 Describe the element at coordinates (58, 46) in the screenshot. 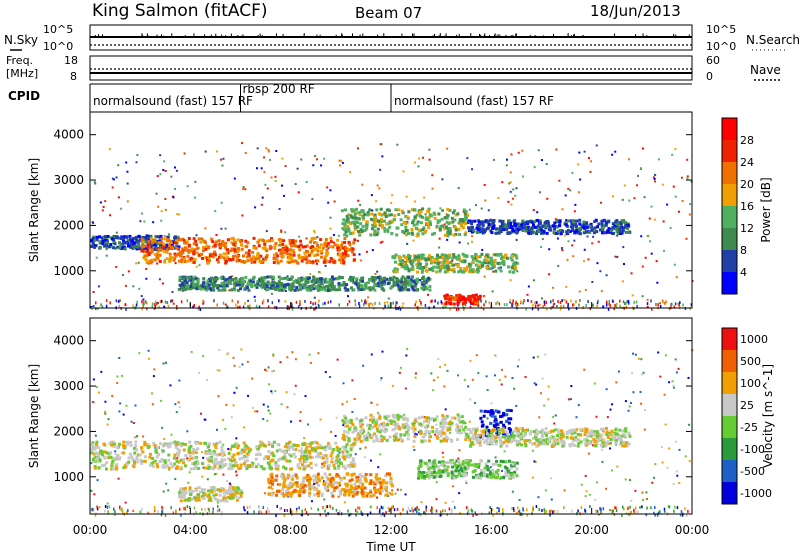

I see `noise-left-tick-bottom: 10^0` at that location.